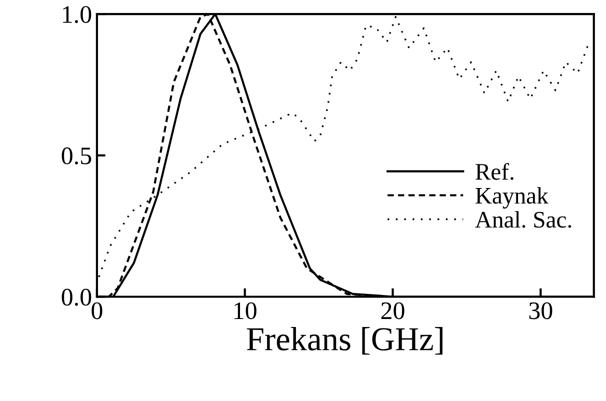 Image resolution: width=606 pixels, height=401 pixels. Describe the element at coordinates (245, 311) in the screenshot. I see `x-tick-label: 10` at that location.